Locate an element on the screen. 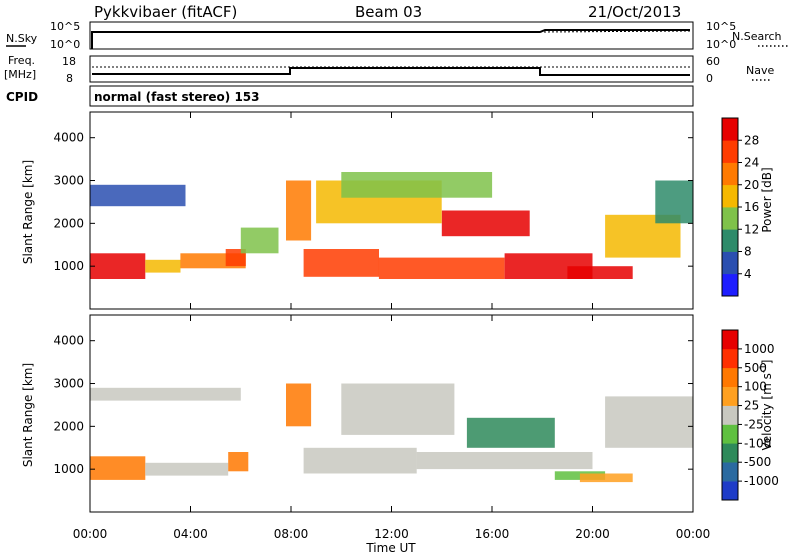  freq-tick-top: 18 is located at coordinates (69, 61).